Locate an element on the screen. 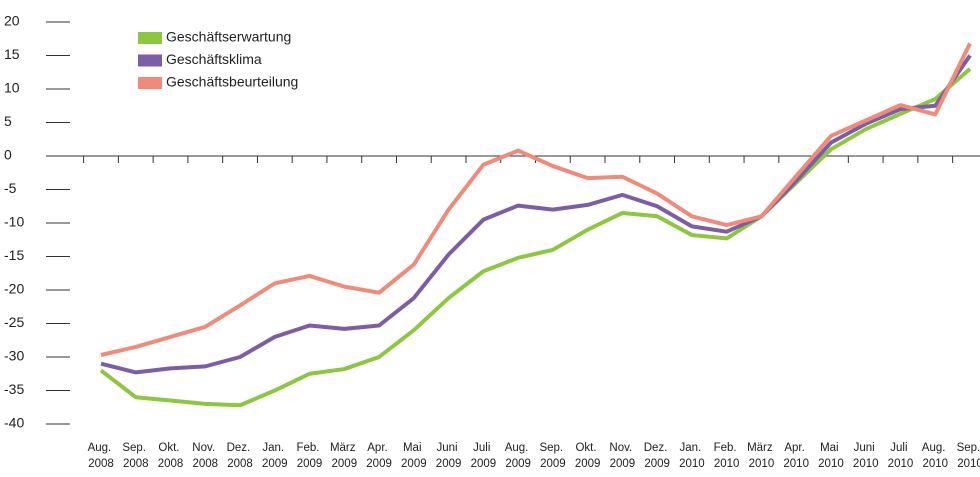  x-tick-label: Dez. 2009 is located at coordinates (657, 456).